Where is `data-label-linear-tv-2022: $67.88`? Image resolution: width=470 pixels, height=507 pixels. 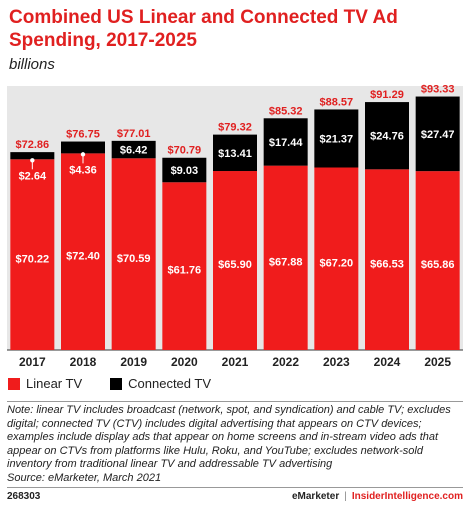
data-label-linear-tv-2022: $67.88 is located at coordinates (286, 263).